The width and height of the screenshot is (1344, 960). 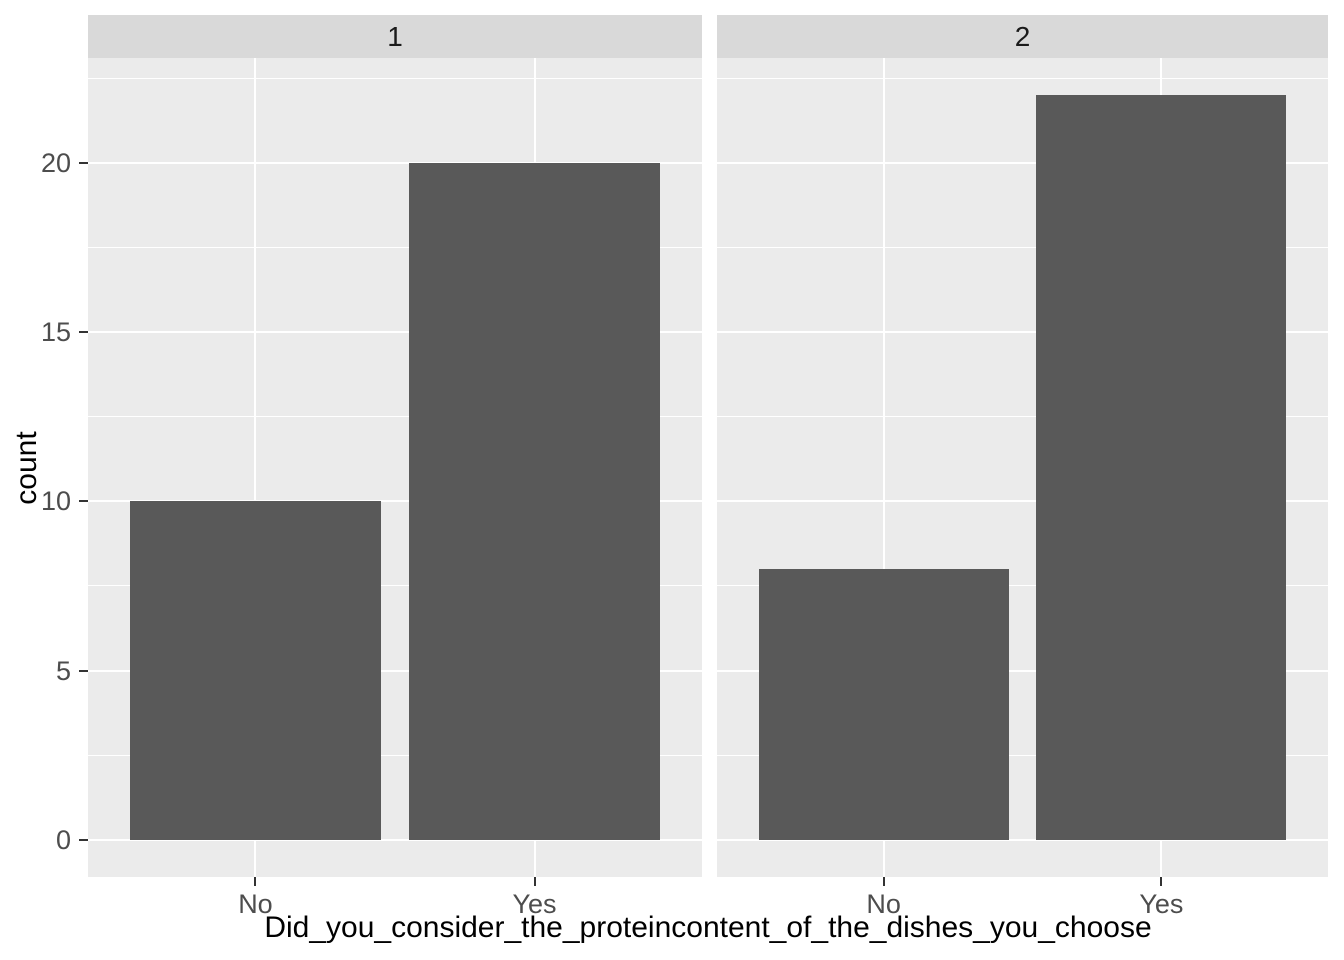 I want to click on y-tick-label: 15, so click(x=55, y=332).